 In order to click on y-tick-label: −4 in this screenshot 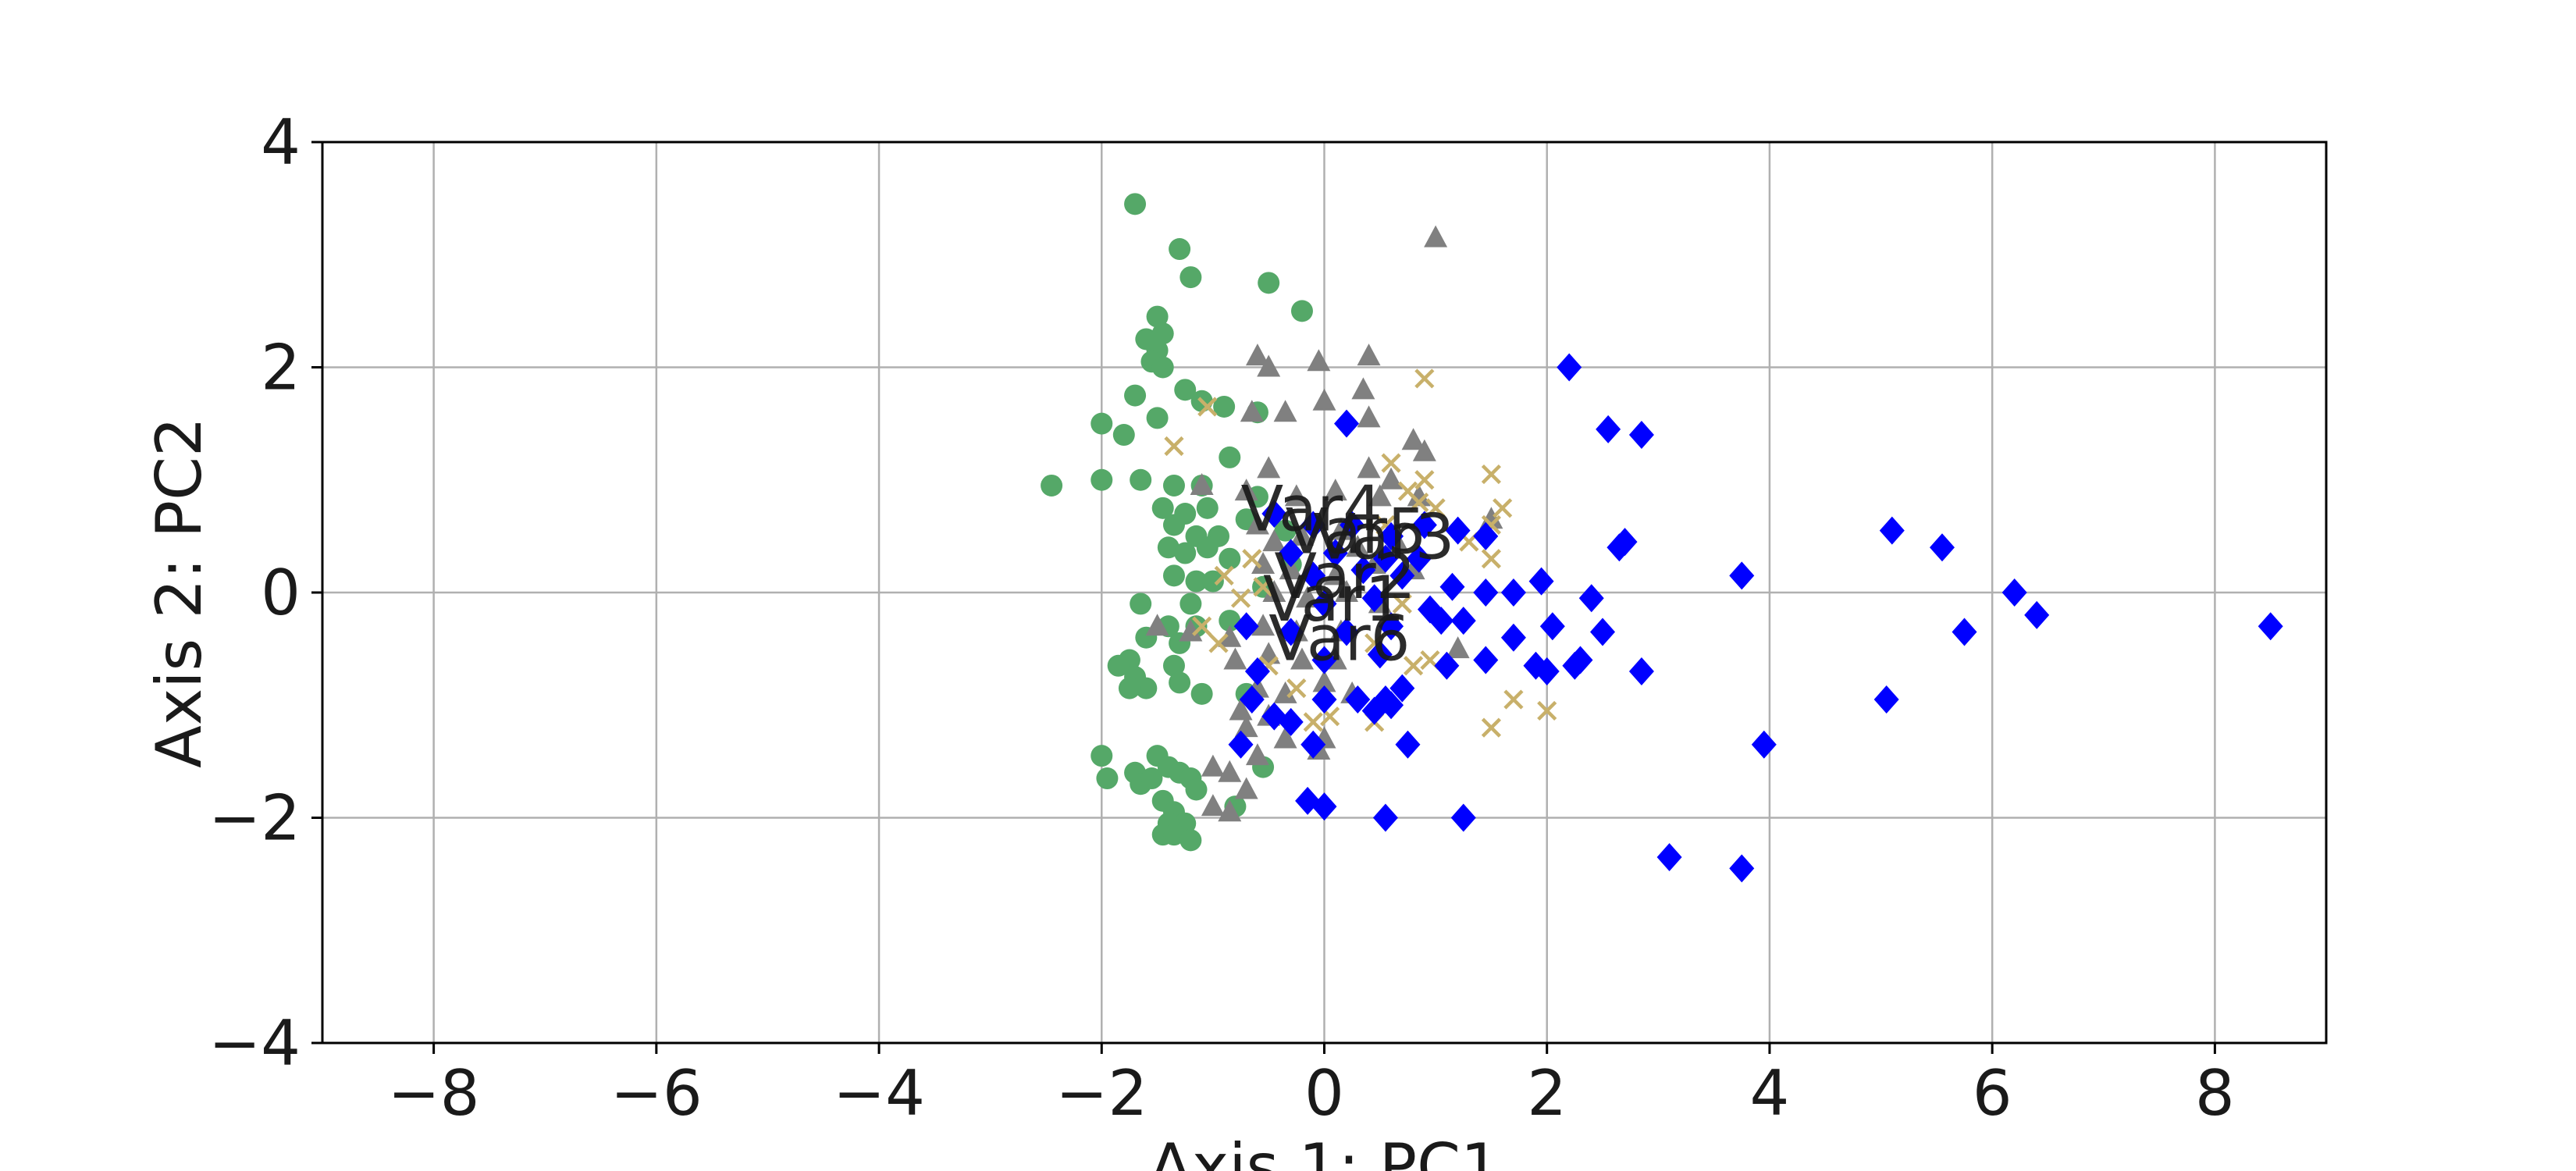, I will do `click(255, 1043)`.